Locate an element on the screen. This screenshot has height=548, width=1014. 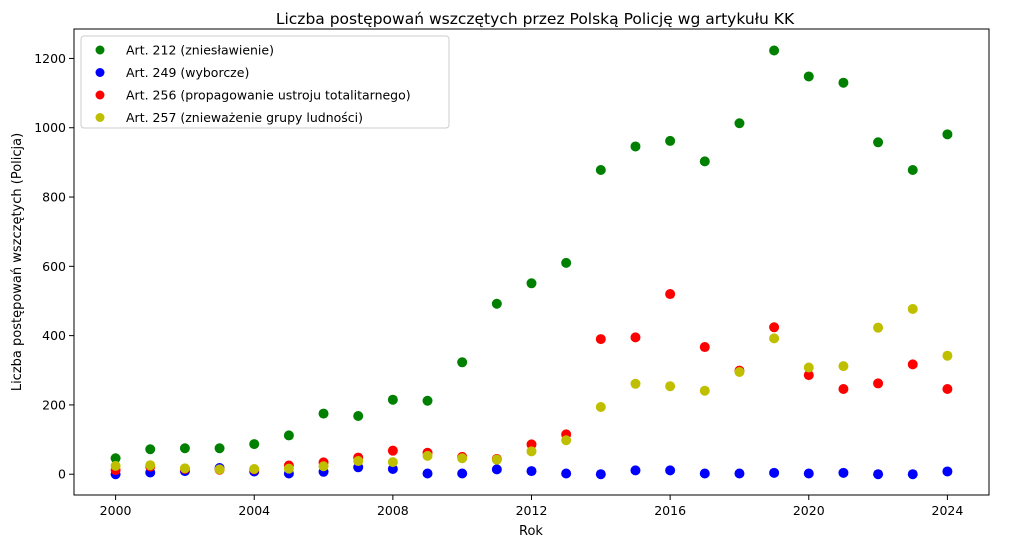
y-axis-label: Liczba postępowań wszczętych (Policja) is located at coordinates (17, 262).